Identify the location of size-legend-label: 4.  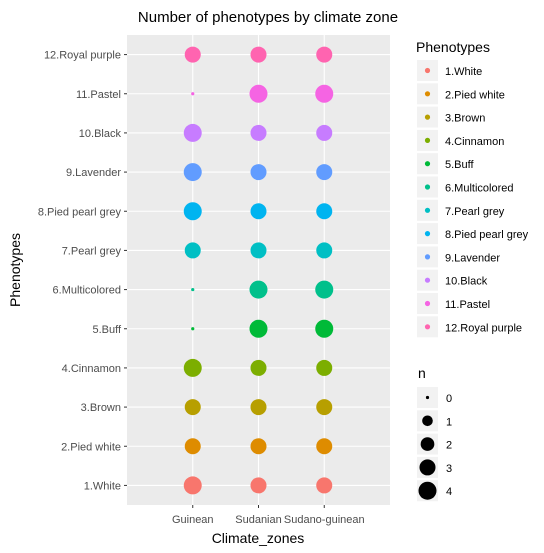
(449, 492).